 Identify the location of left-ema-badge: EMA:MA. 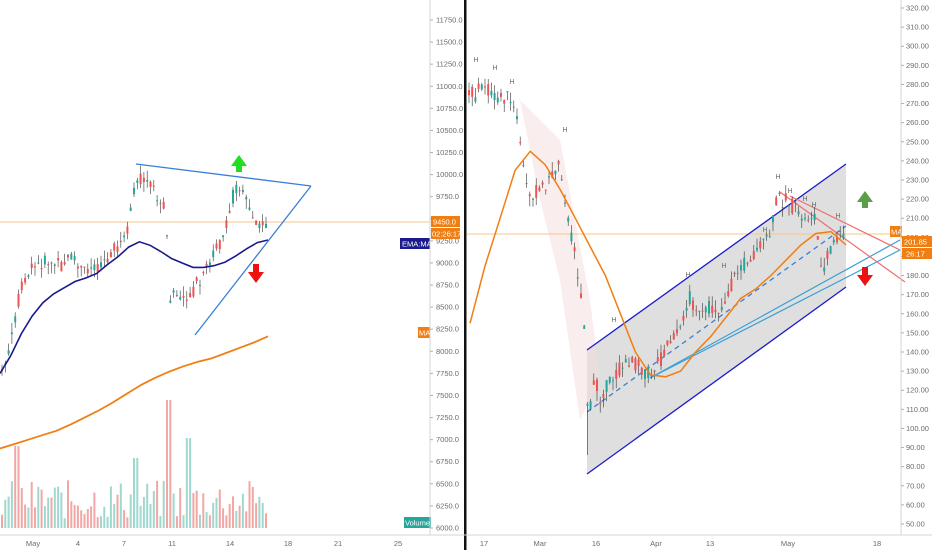
(416, 243).